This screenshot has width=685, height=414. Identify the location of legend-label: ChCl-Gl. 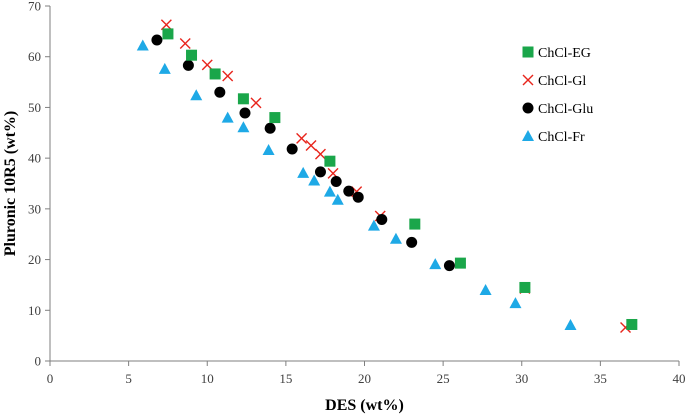
(562, 81).